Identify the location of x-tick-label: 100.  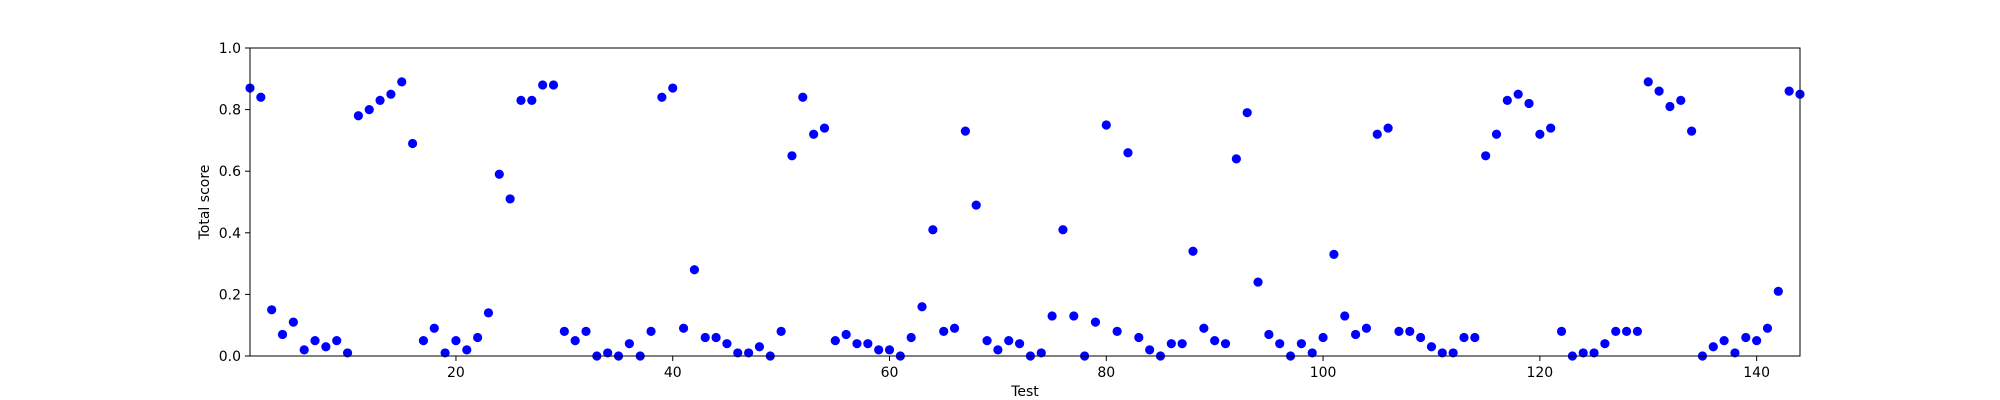
(1323, 373).